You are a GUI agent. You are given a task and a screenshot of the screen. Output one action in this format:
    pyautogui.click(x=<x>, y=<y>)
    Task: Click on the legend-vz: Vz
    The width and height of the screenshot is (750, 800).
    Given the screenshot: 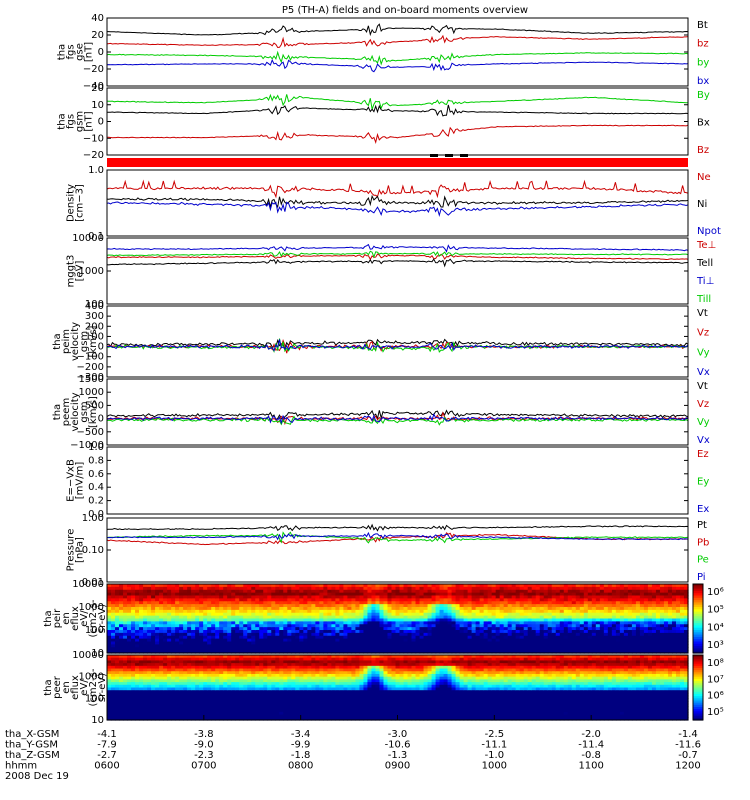 What is the action you would take?
    pyautogui.click(x=703, y=404)
    